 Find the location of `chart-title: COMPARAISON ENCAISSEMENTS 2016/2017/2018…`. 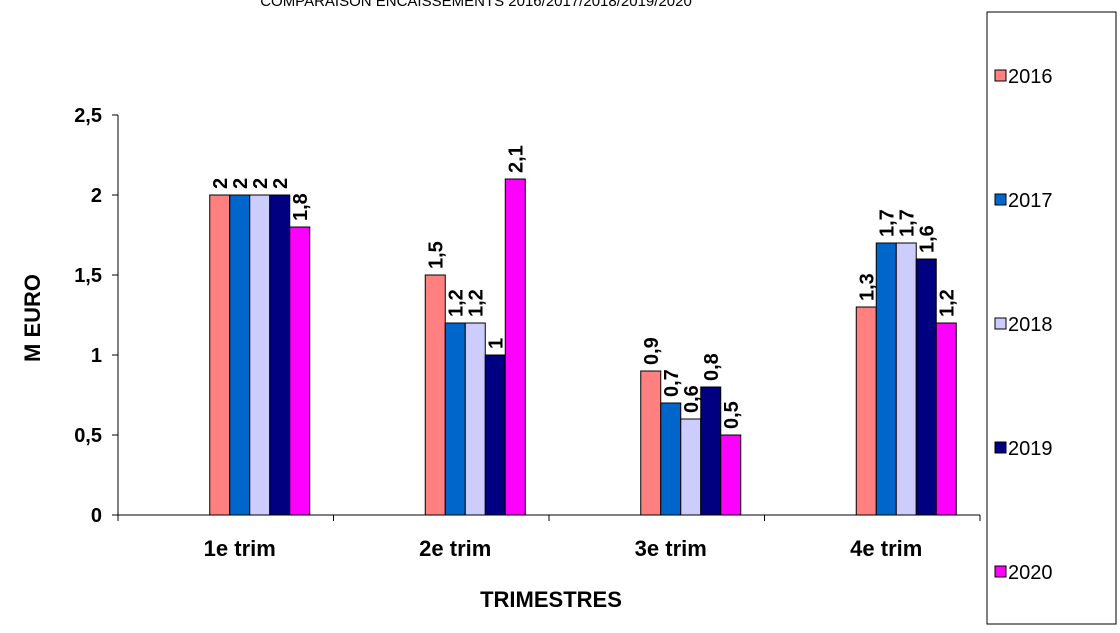

chart-title: COMPARAISON ENCAISSEMENTS 2016/2017/2018… is located at coordinates (476, 5).